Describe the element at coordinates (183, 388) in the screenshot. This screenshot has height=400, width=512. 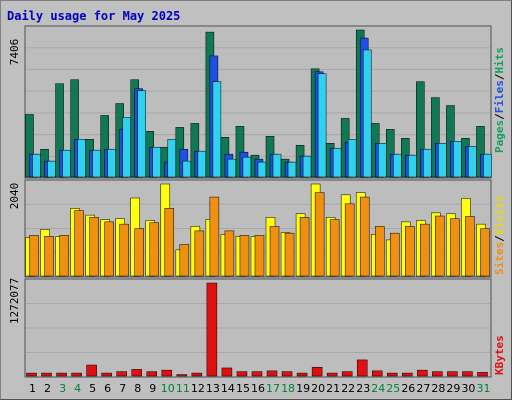
I see `x-label-day-11: 11` at that location.